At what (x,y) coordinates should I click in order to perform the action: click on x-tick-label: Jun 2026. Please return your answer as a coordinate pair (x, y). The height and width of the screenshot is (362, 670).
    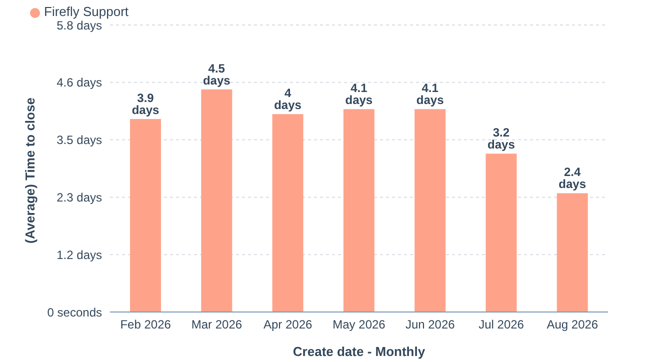
    Looking at the image, I should click on (430, 325).